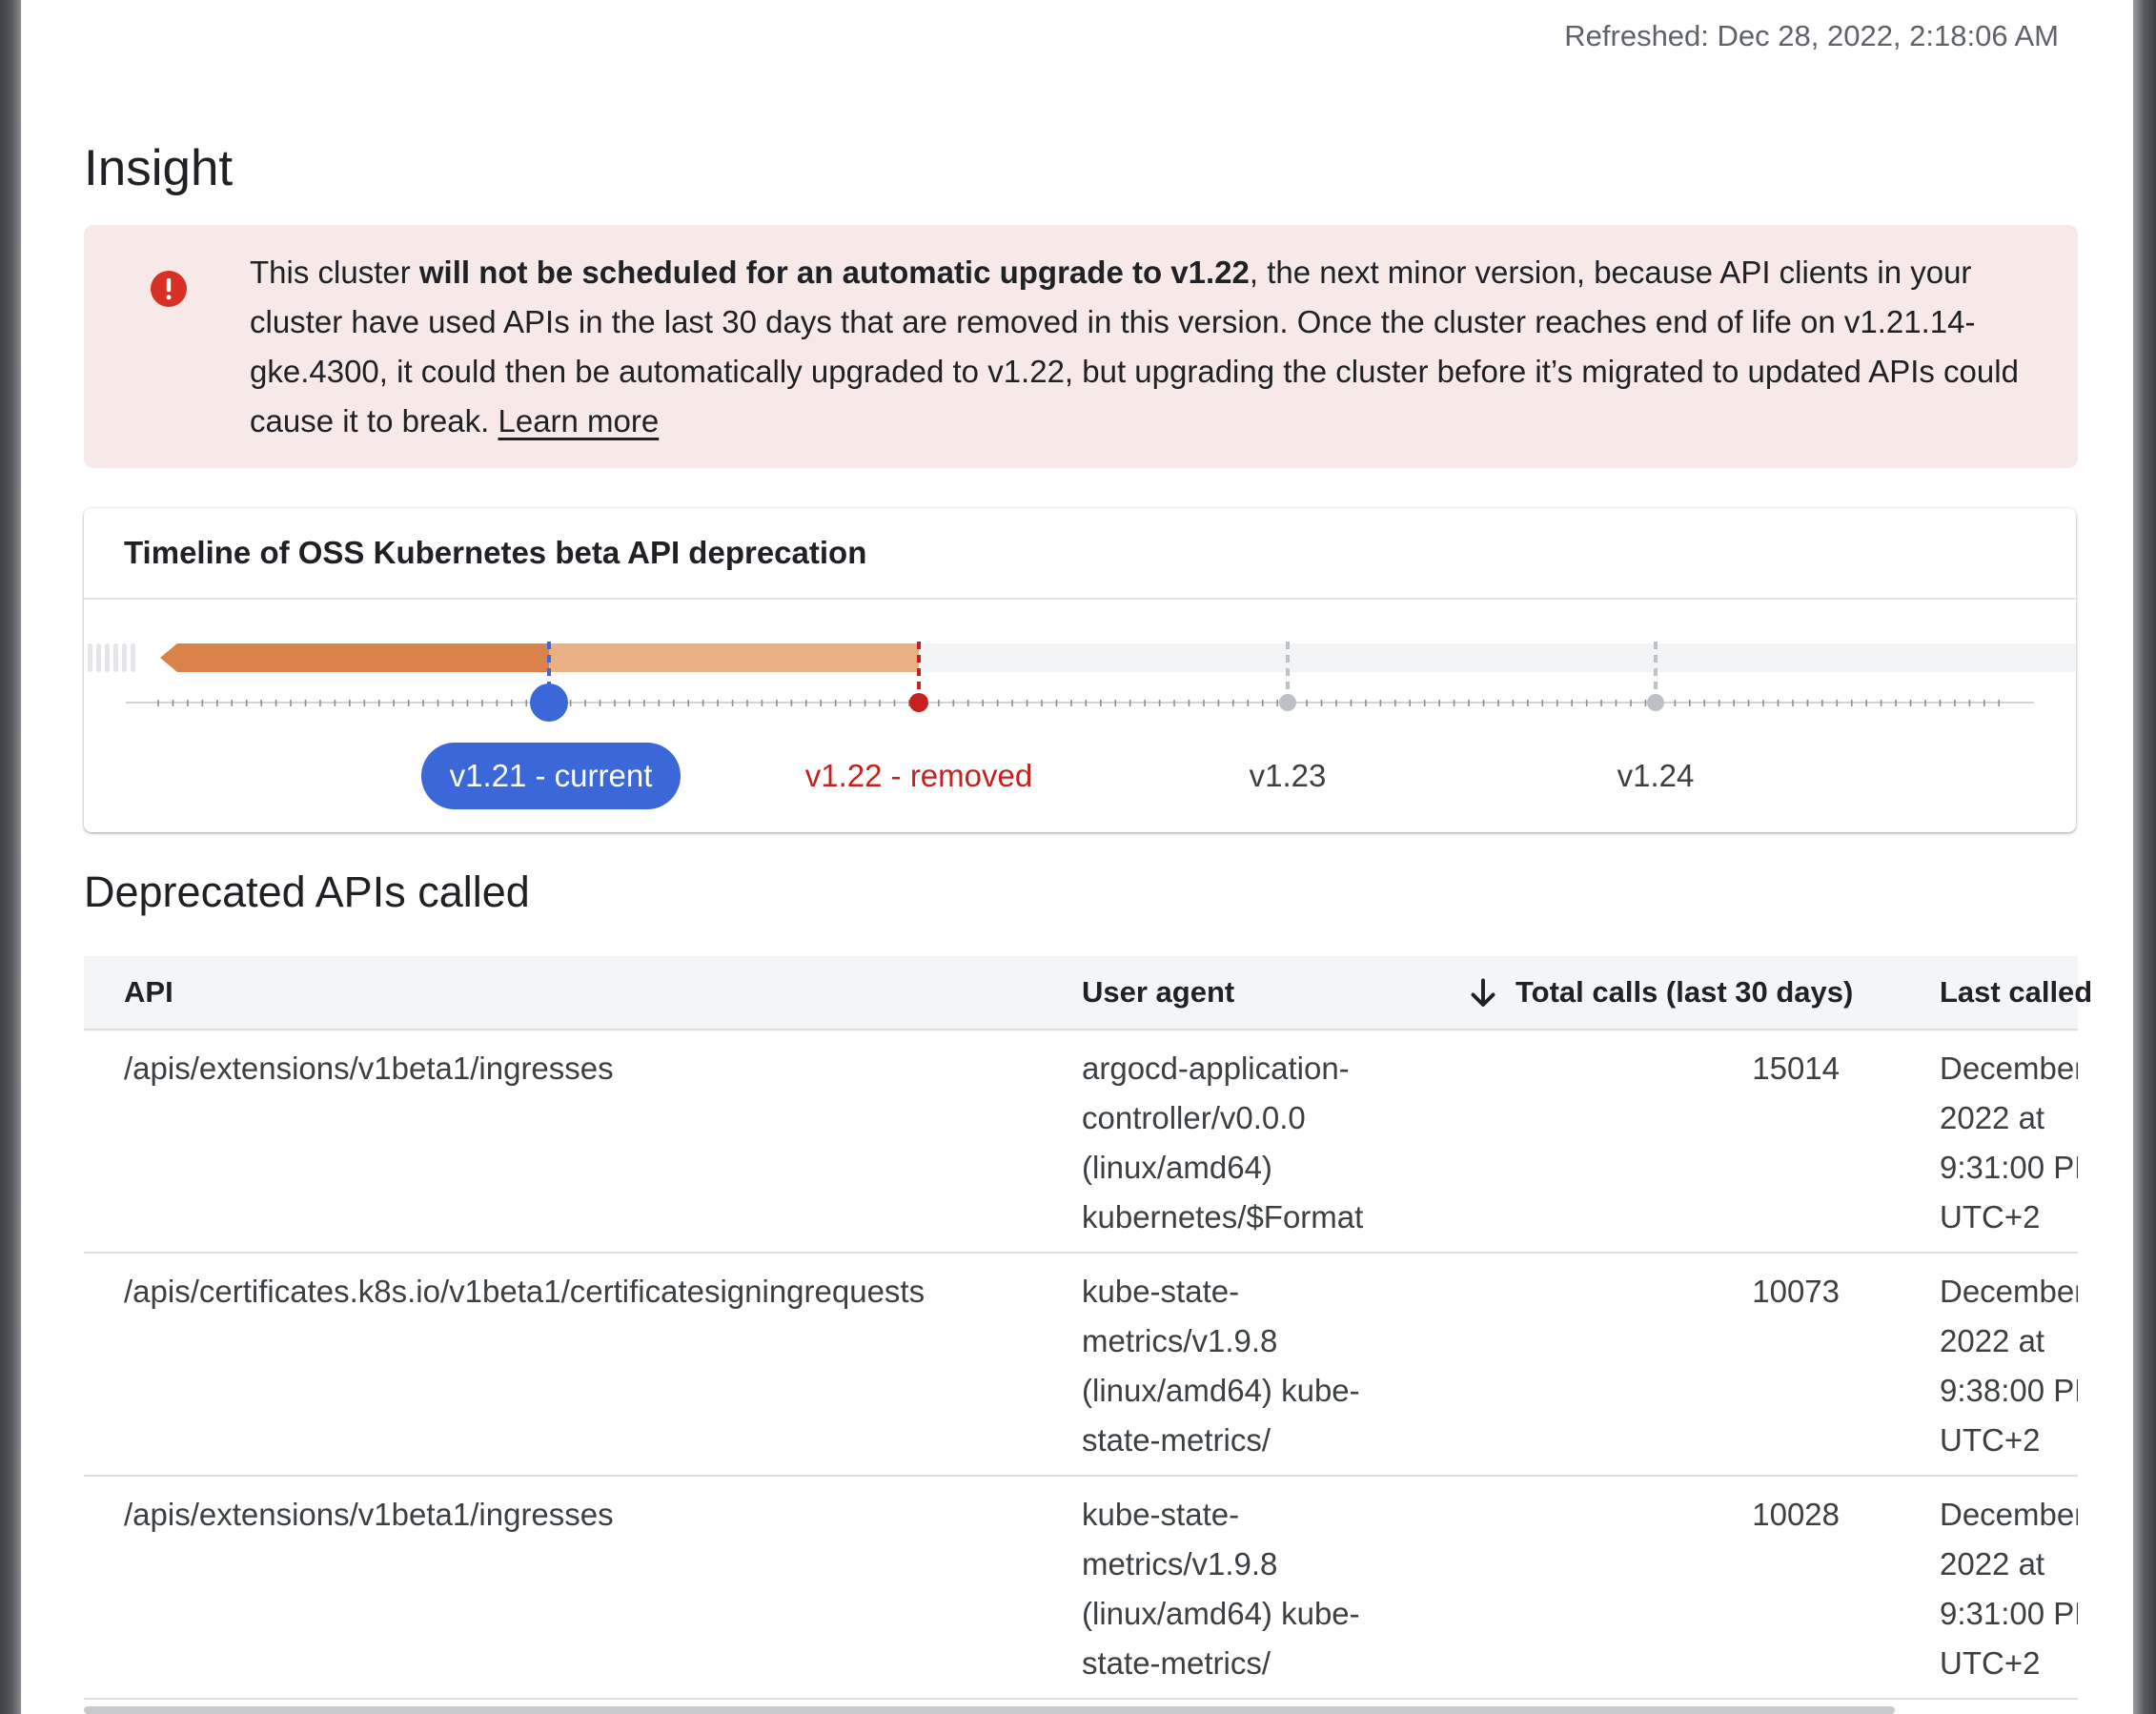 The image size is (2156, 1714). I want to click on total-calls-cell: 10028, so click(1796, 1514).